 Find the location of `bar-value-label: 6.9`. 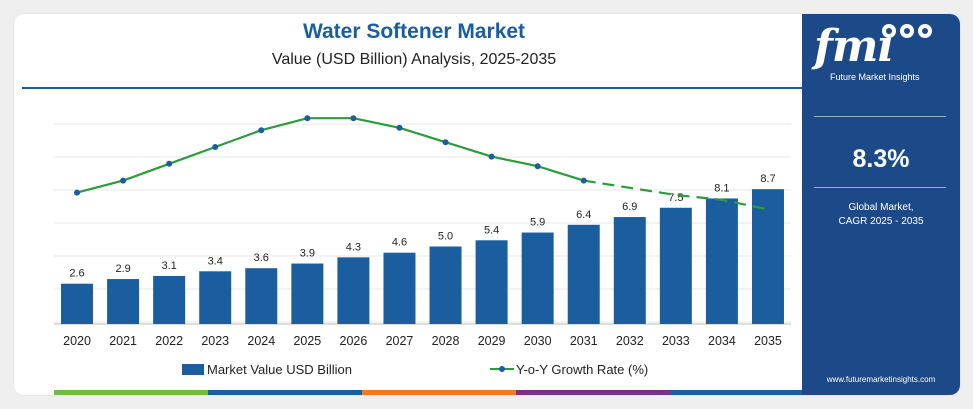

bar-value-label: 6.9 is located at coordinates (629, 207).